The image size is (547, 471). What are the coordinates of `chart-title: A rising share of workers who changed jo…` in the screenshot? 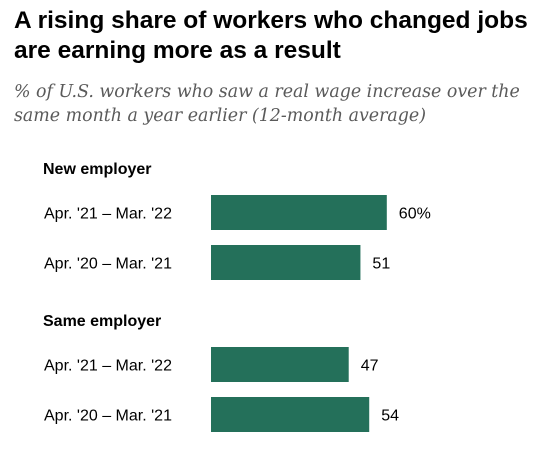 It's located at (271, 35).